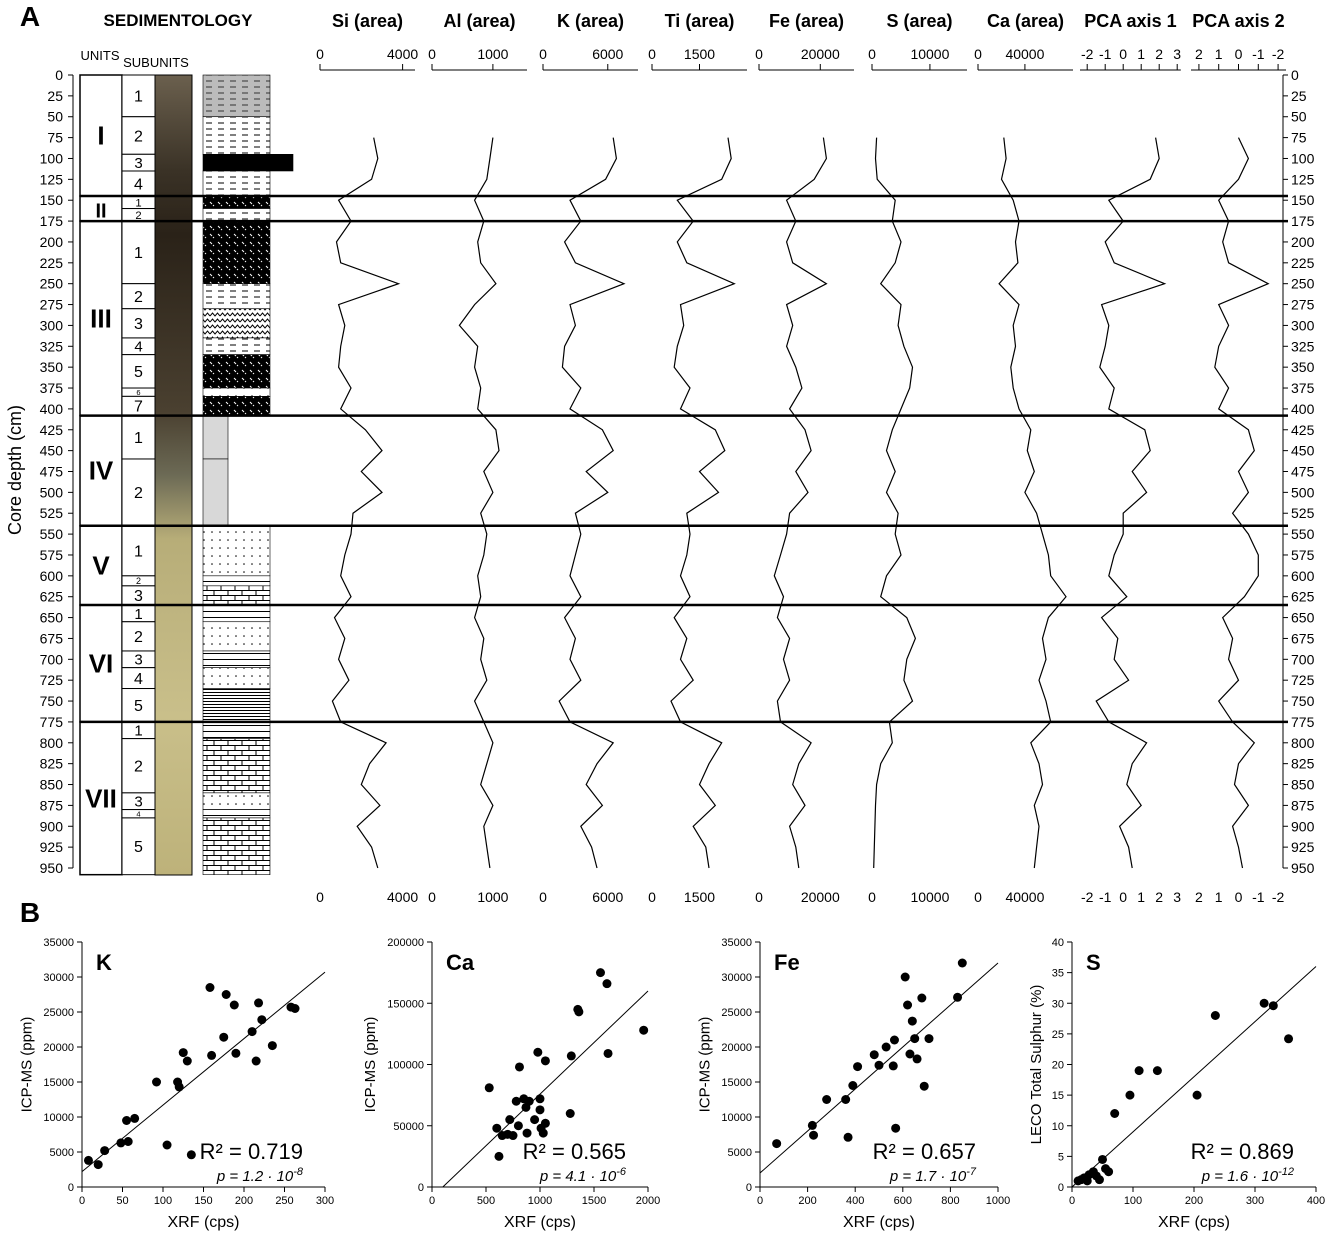 The height and width of the screenshot is (1239, 1335). Describe the element at coordinates (1194, 1201) in the screenshot. I see `x-tick-label: 200` at that location.